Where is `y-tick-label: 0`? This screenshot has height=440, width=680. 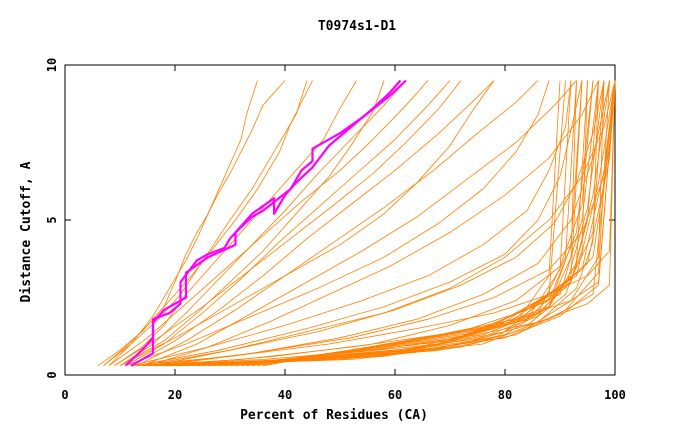 y-tick-label: 0 is located at coordinates (52, 374).